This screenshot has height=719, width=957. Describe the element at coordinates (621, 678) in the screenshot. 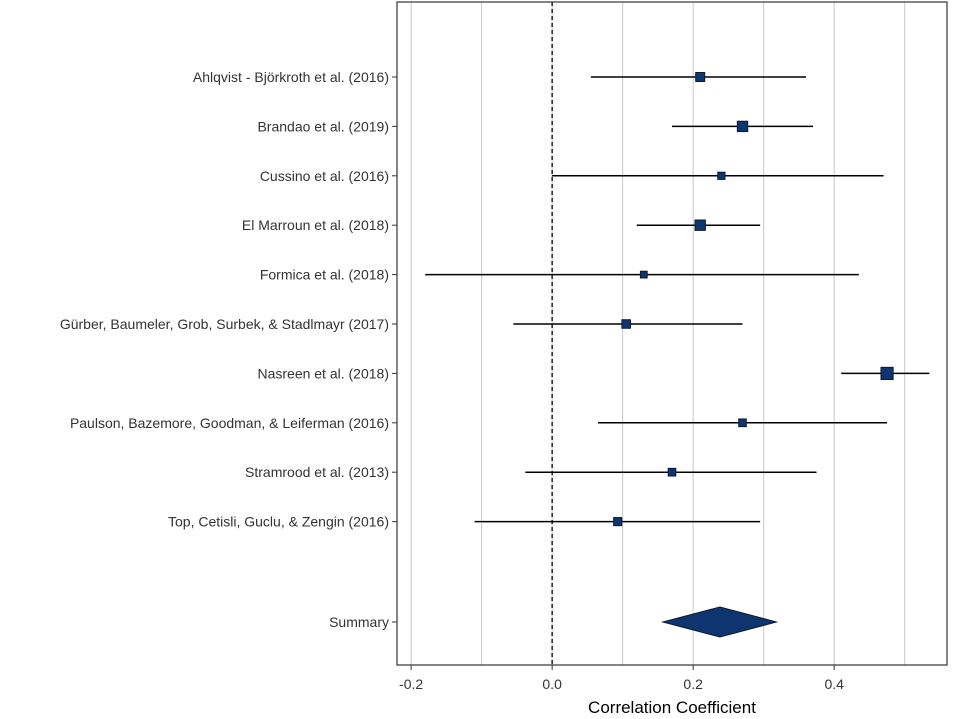

I see `x-axis: -0.2 0.0 0.2 0.4` at that location.